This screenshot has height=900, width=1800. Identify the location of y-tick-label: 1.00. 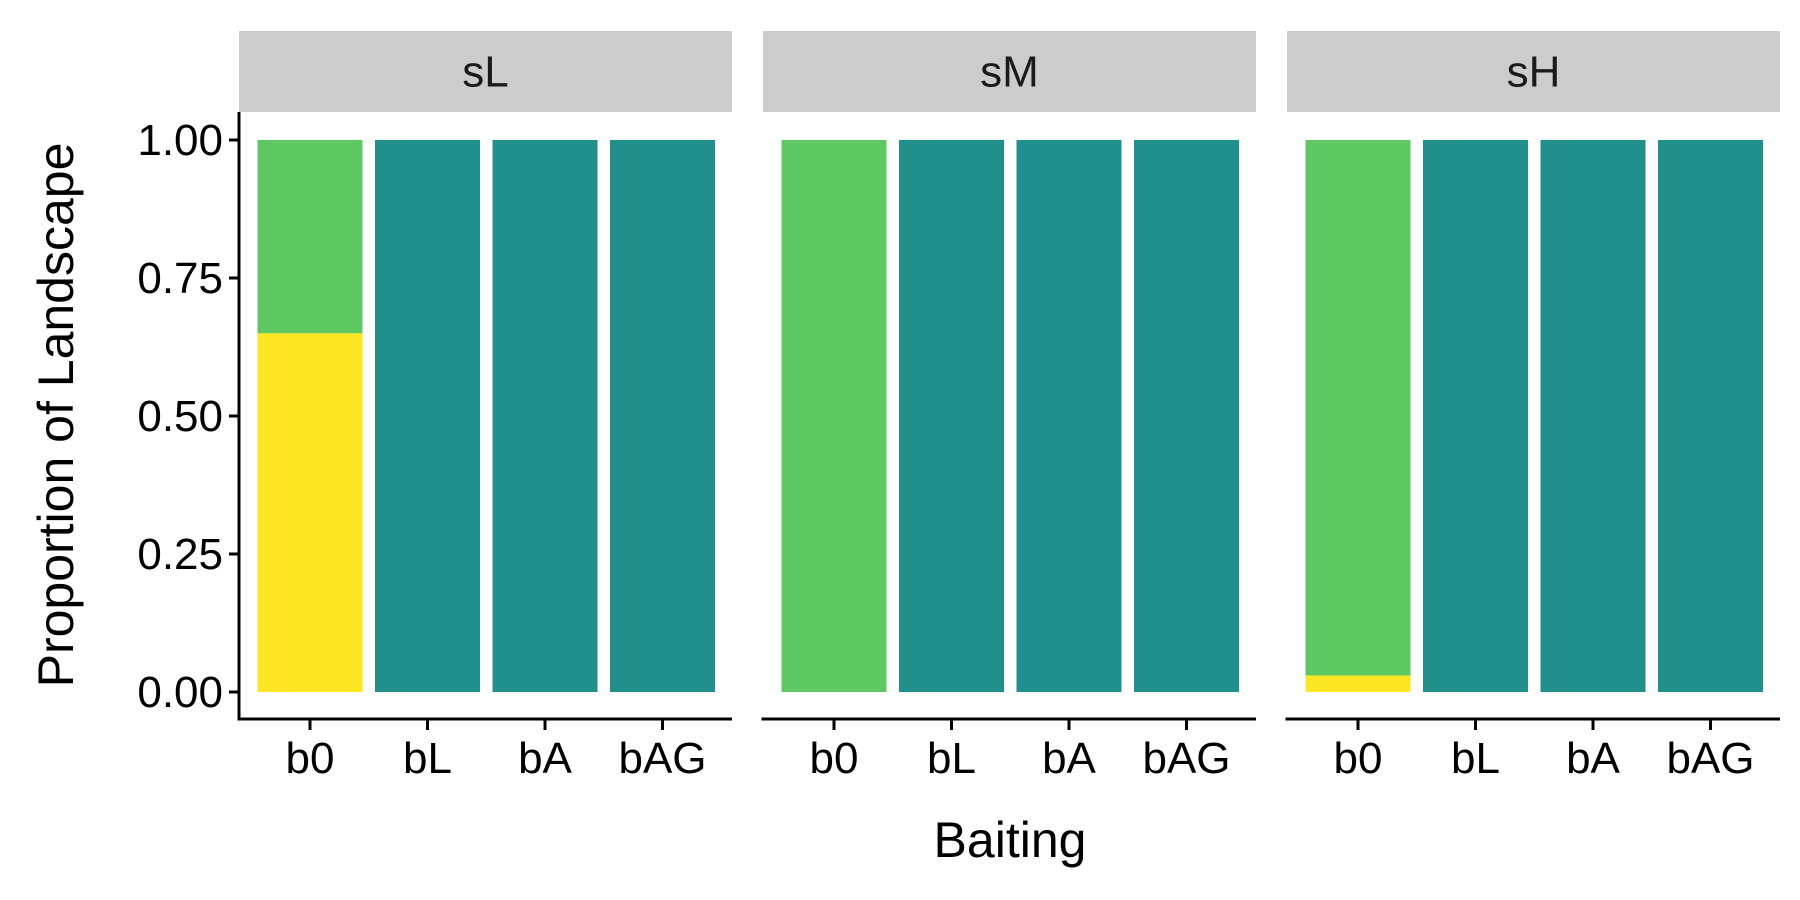
(180, 140).